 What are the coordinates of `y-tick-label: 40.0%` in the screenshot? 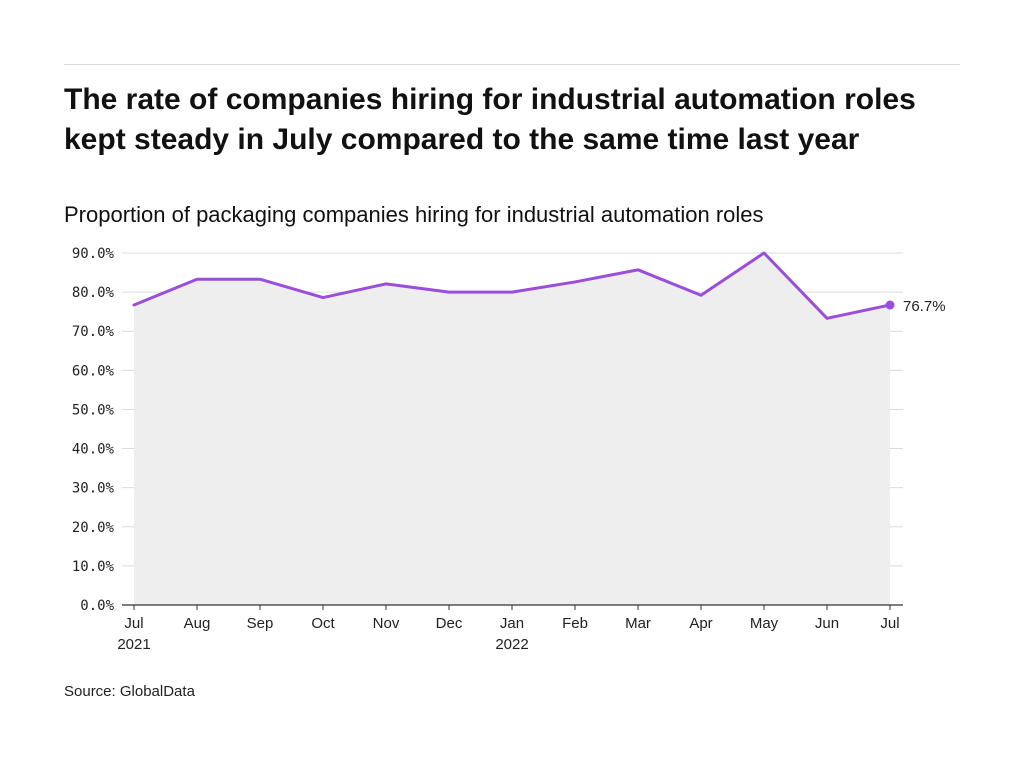 It's located at (93, 450).